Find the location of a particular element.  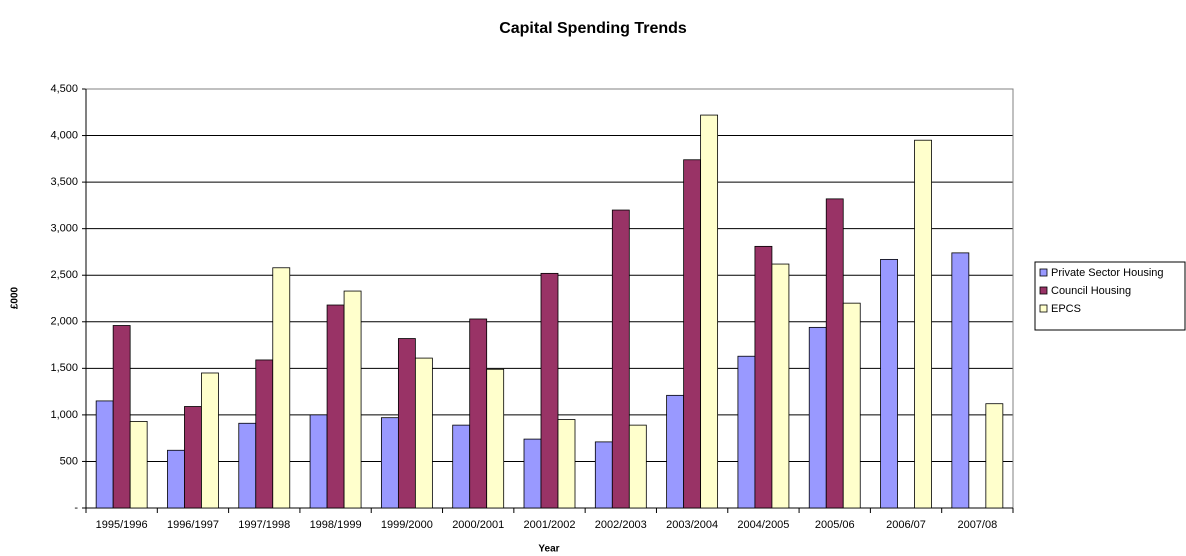

y-tick-label: 4,000 is located at coordinates (64, 135).